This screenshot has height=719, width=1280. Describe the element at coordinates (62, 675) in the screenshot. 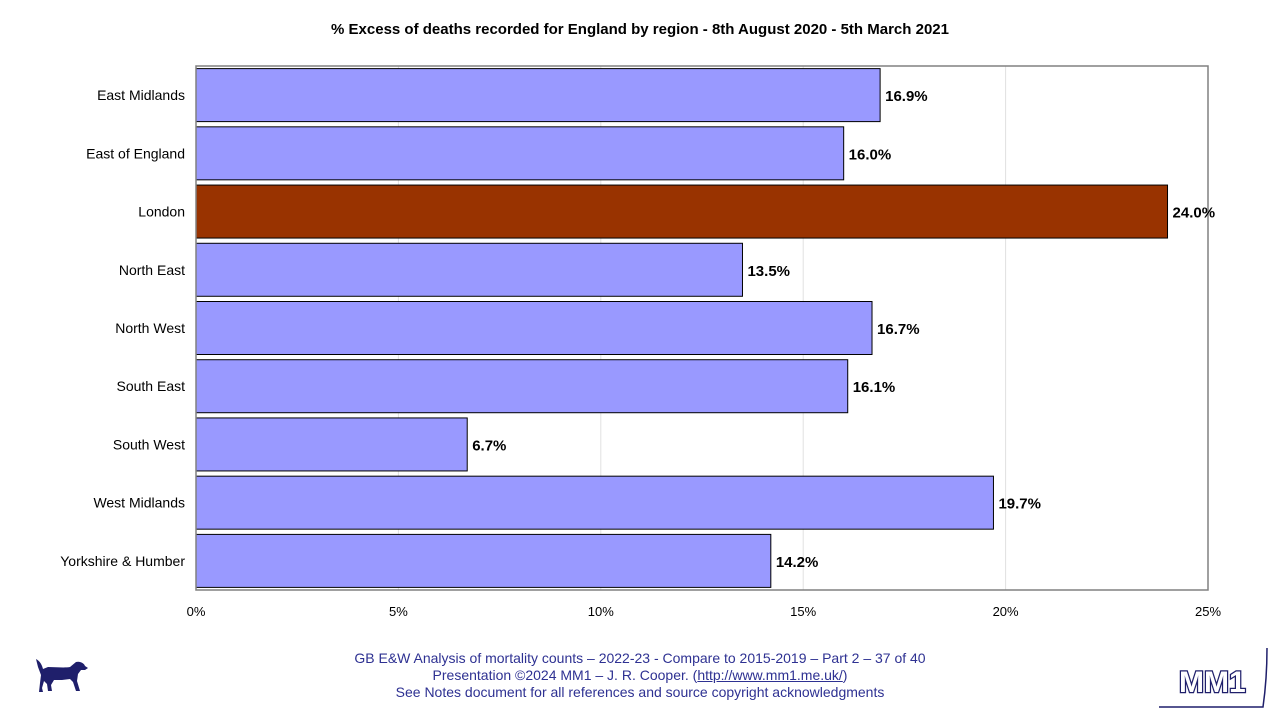

I see `dog-silhouette-icon` at that location.